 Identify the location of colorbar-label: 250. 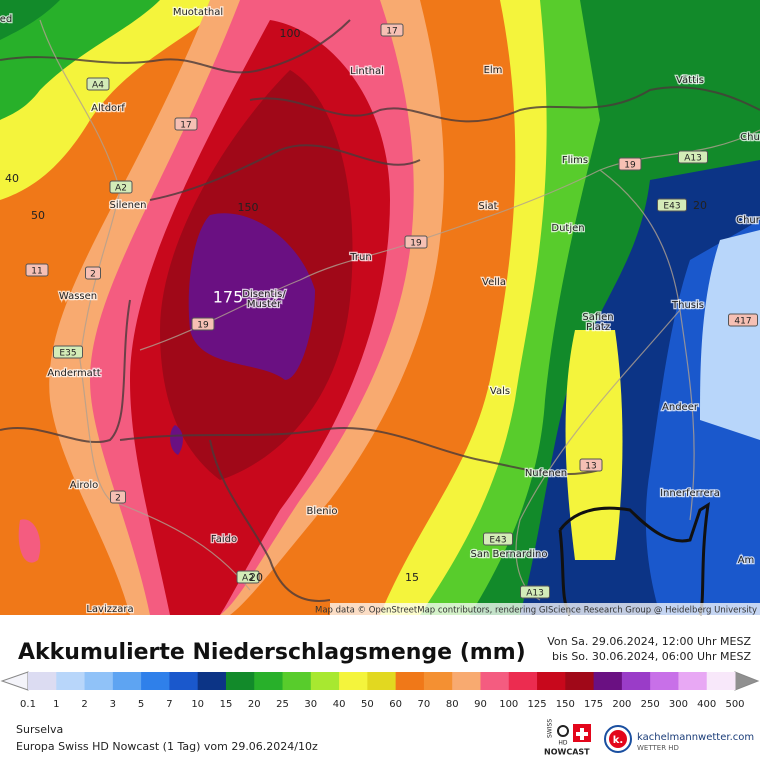
(650, 704).